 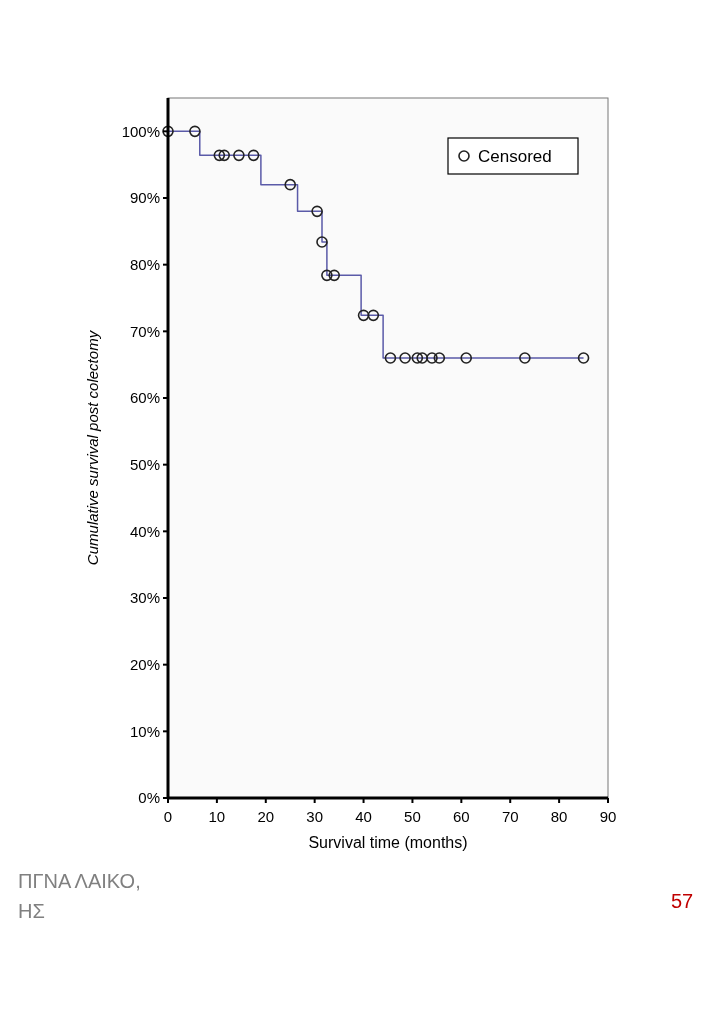 What do you see at coordinates (92, 447) in the screenshot?
I see `y-axis-title: Cumulative survival post colectomy` at bounding box center [92, 447].